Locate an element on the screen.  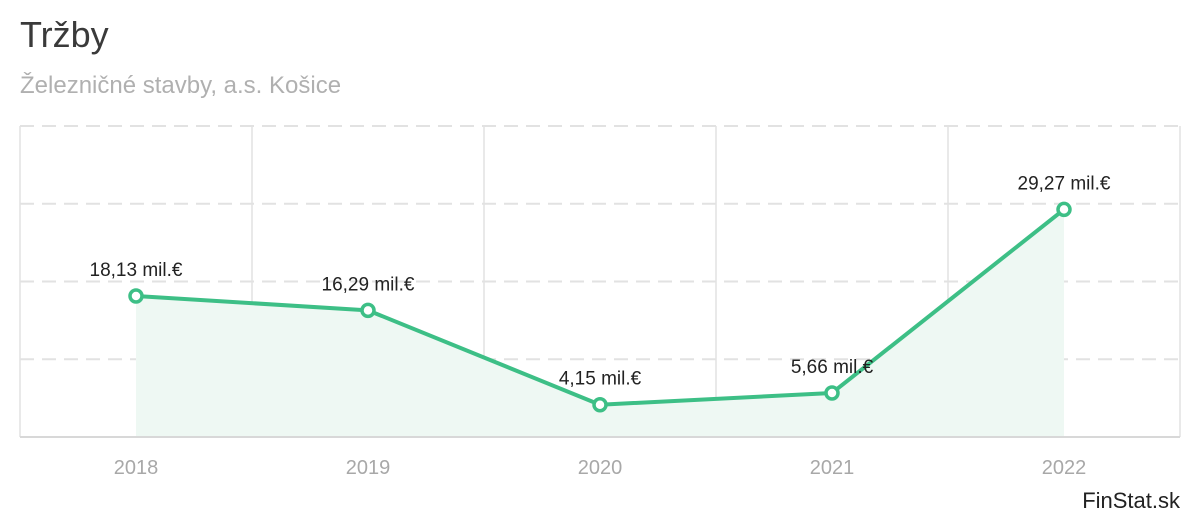
x-tick-label-2018: 2018 is located at coordinates (136, 468).